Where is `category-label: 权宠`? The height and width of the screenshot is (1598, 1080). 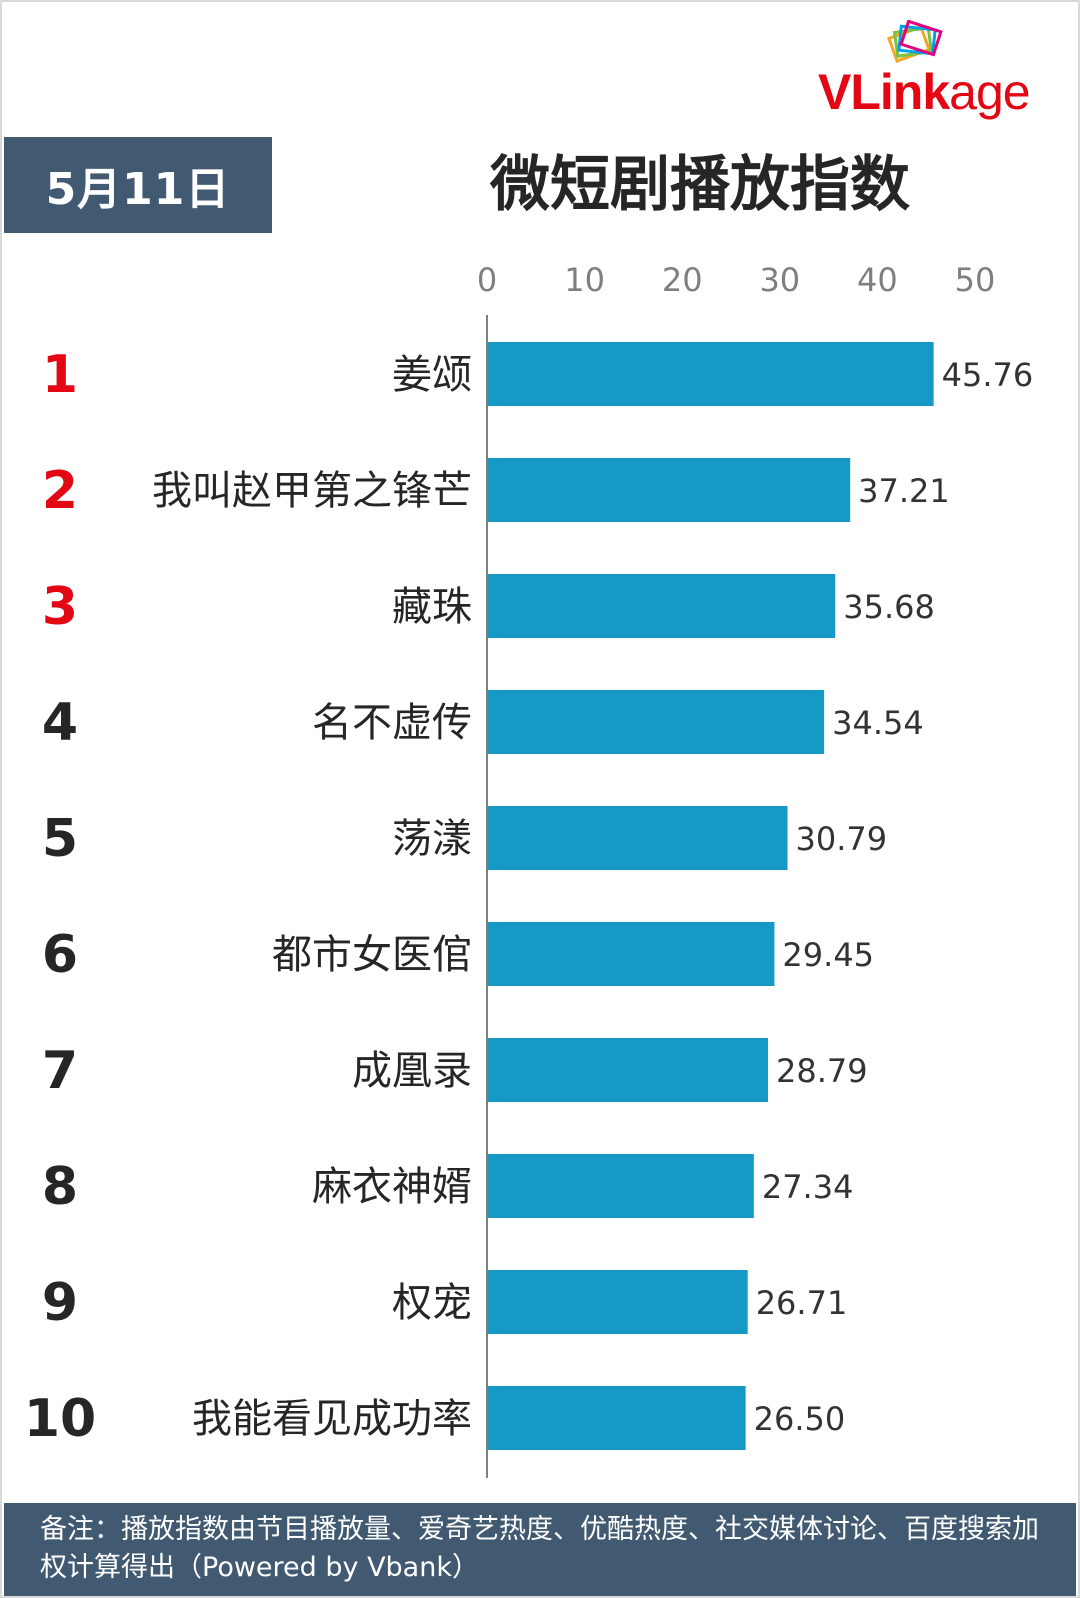 category-label: 权宠 is located at coordinates (432, 1303).